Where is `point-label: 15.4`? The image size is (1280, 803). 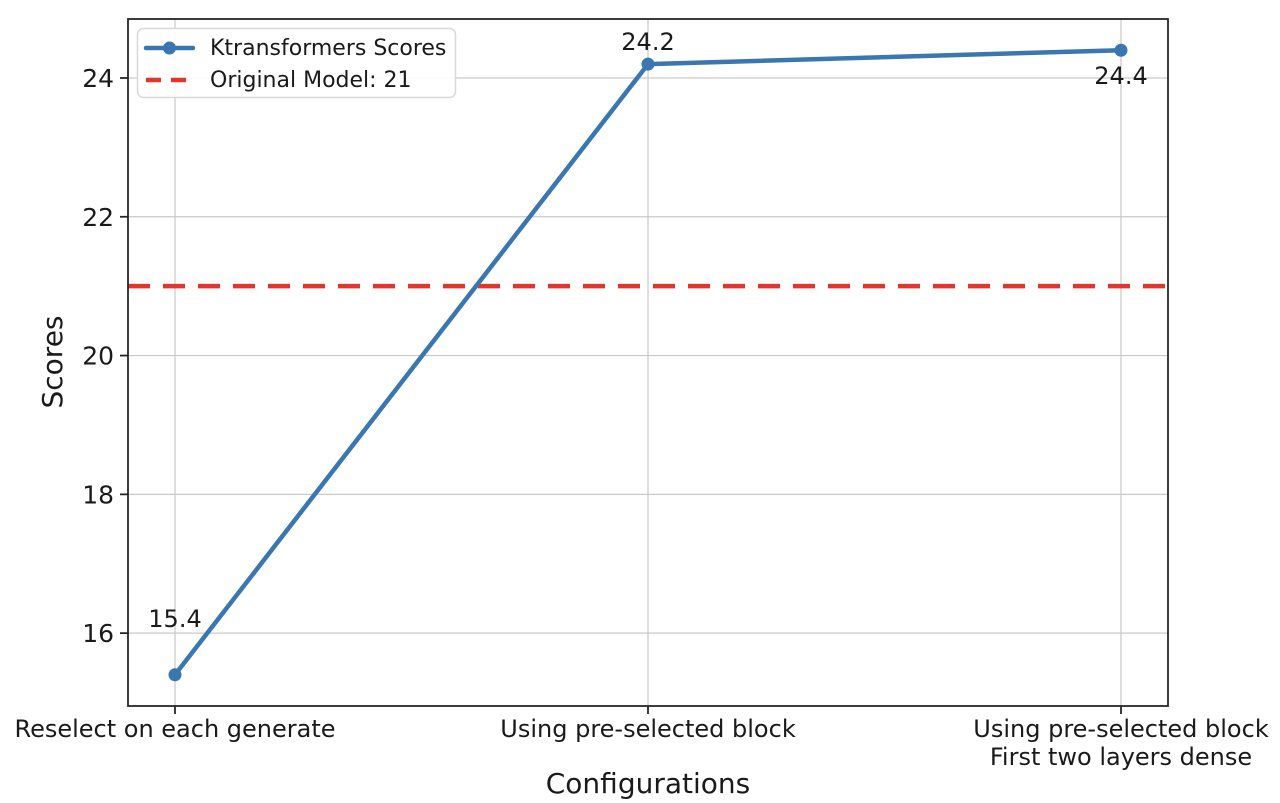
point-label: 15.4 is located at coordinates (174, 619).